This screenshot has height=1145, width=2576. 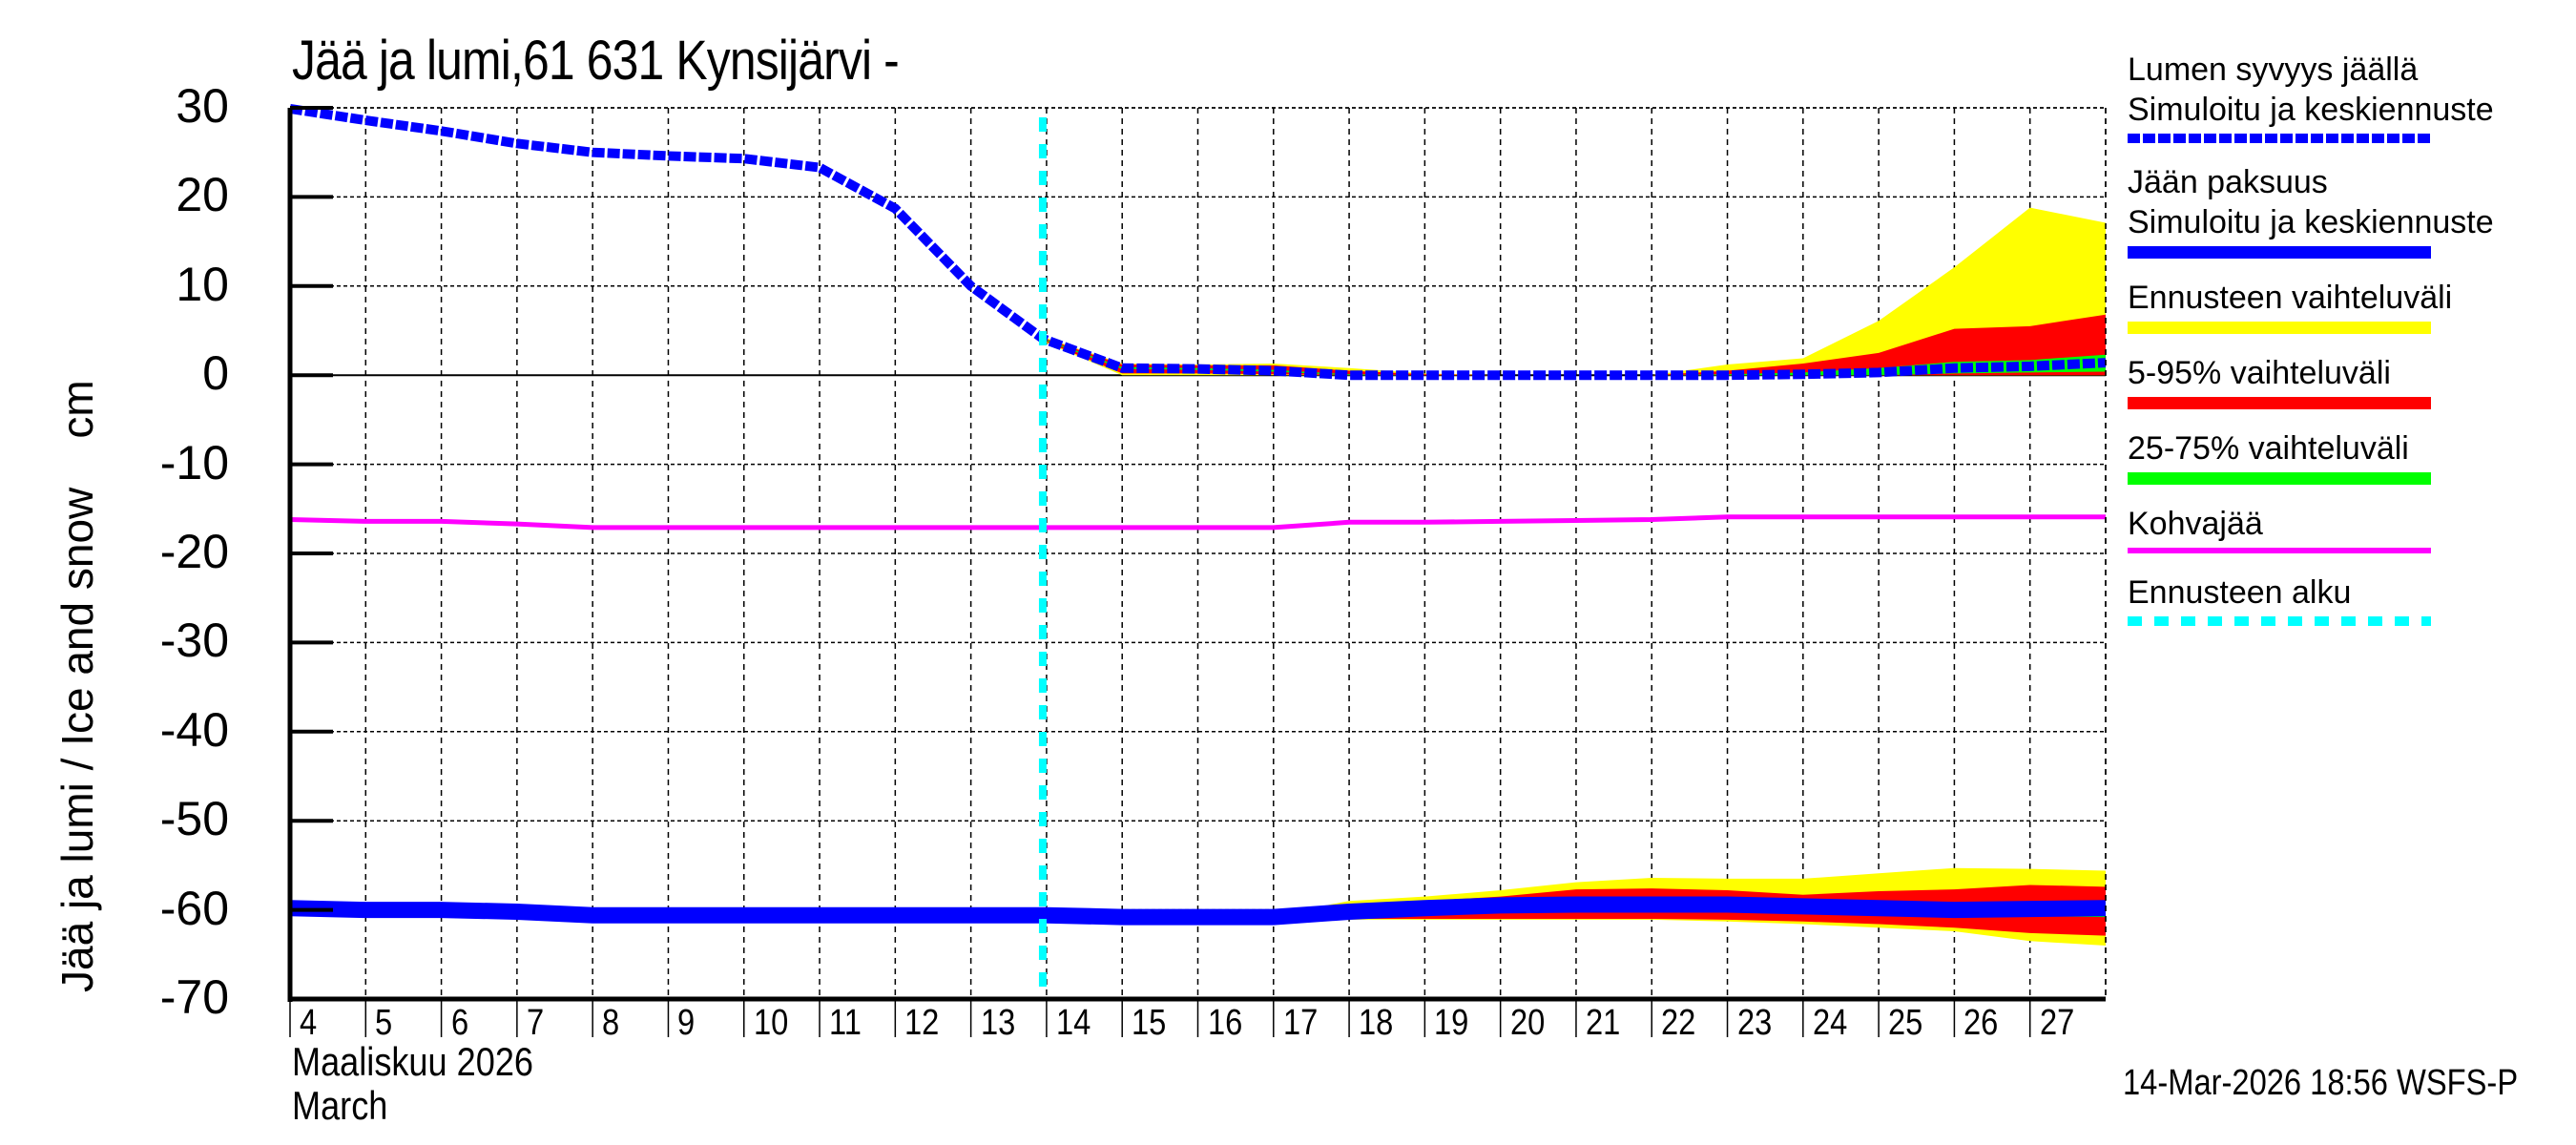 I want to click on x-tick-label: 15, so click(x=1149, y=1023).